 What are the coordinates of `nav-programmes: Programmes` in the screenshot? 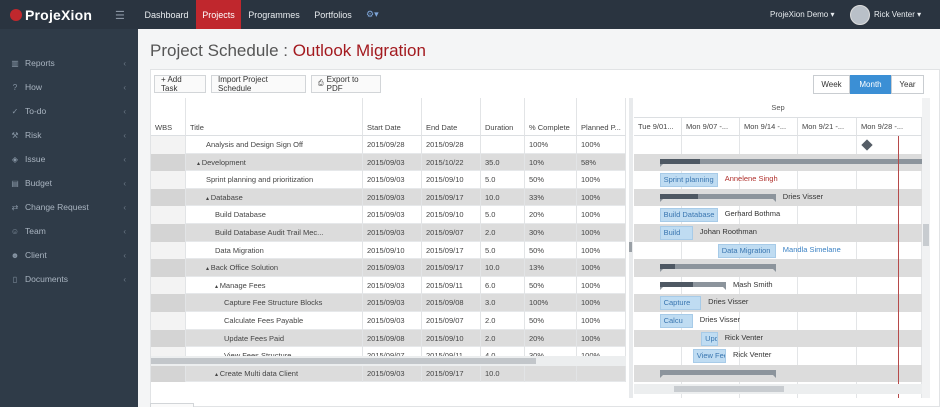 It's located at (274, 14).